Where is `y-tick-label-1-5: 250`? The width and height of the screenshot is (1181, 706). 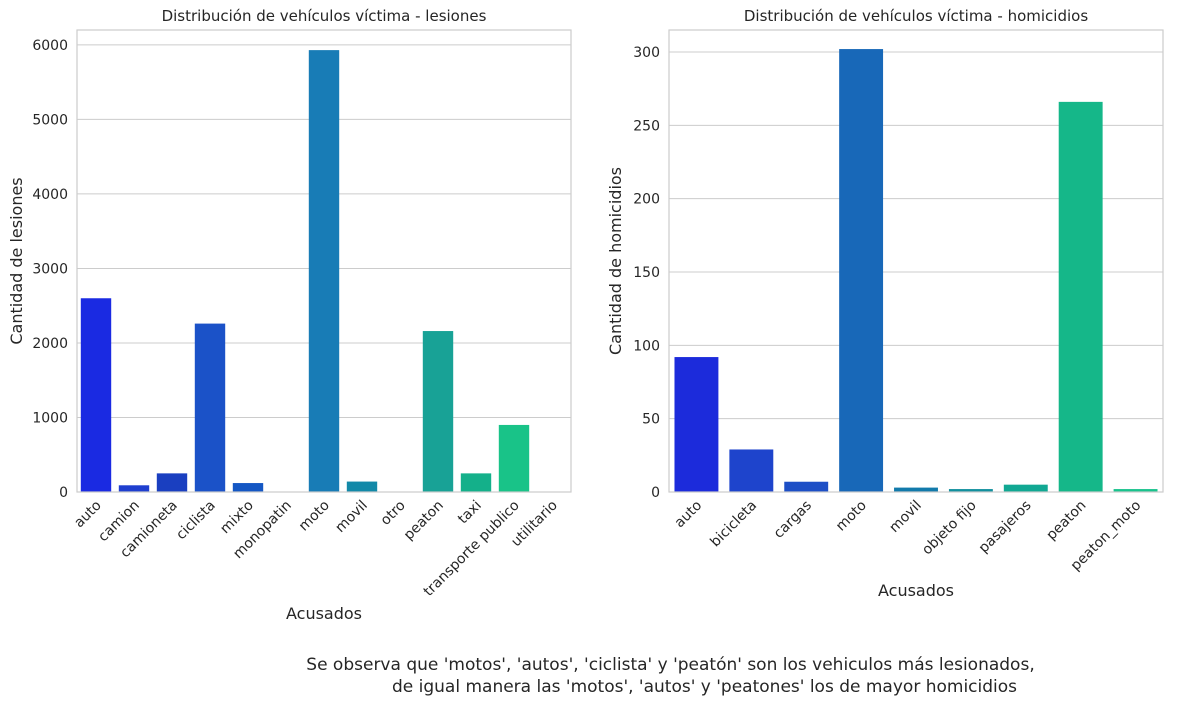
y-tick-label-1-5: 250 is located at coordinates (646, 126).